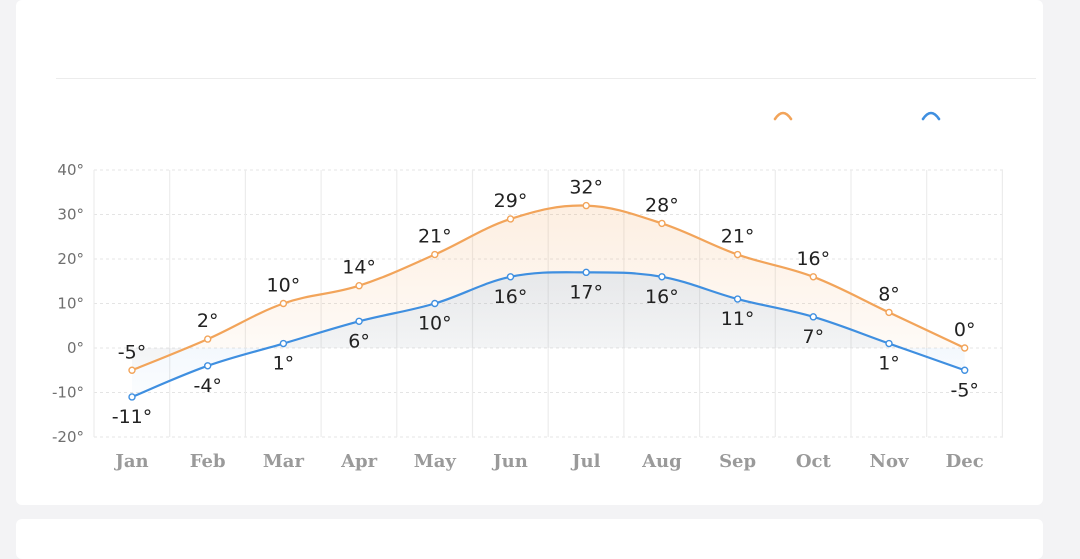  Describe the element at coordinates (68, 437) in the screenshot. I see `y-tick-label: -20°` at that location.